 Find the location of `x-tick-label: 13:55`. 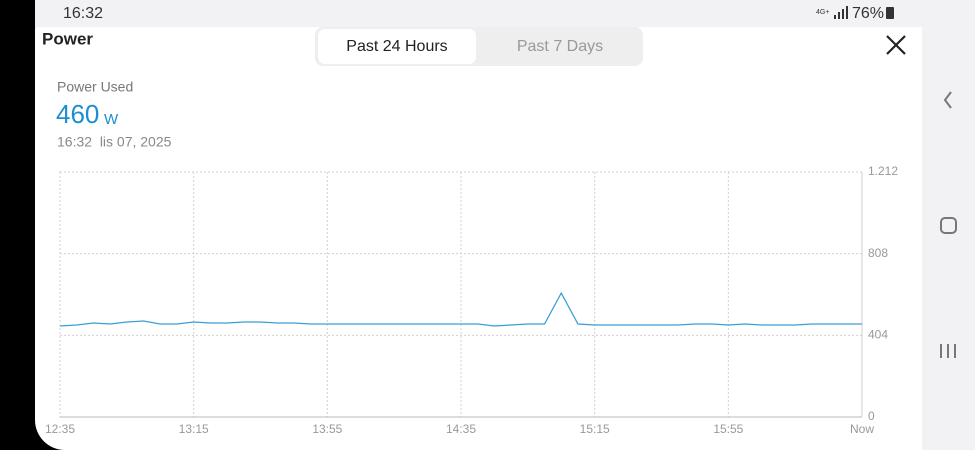

x-tick-label: 13:55 is located at coordinates (327, 429).